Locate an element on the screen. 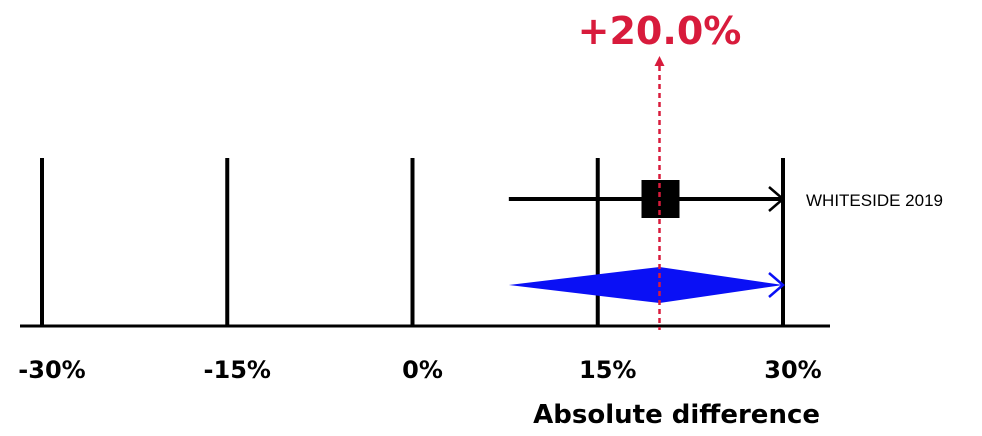 The width and height of the screenshot is (982, 436). pooled-effect-label: +20.0% is located at coordinates (660, 31).